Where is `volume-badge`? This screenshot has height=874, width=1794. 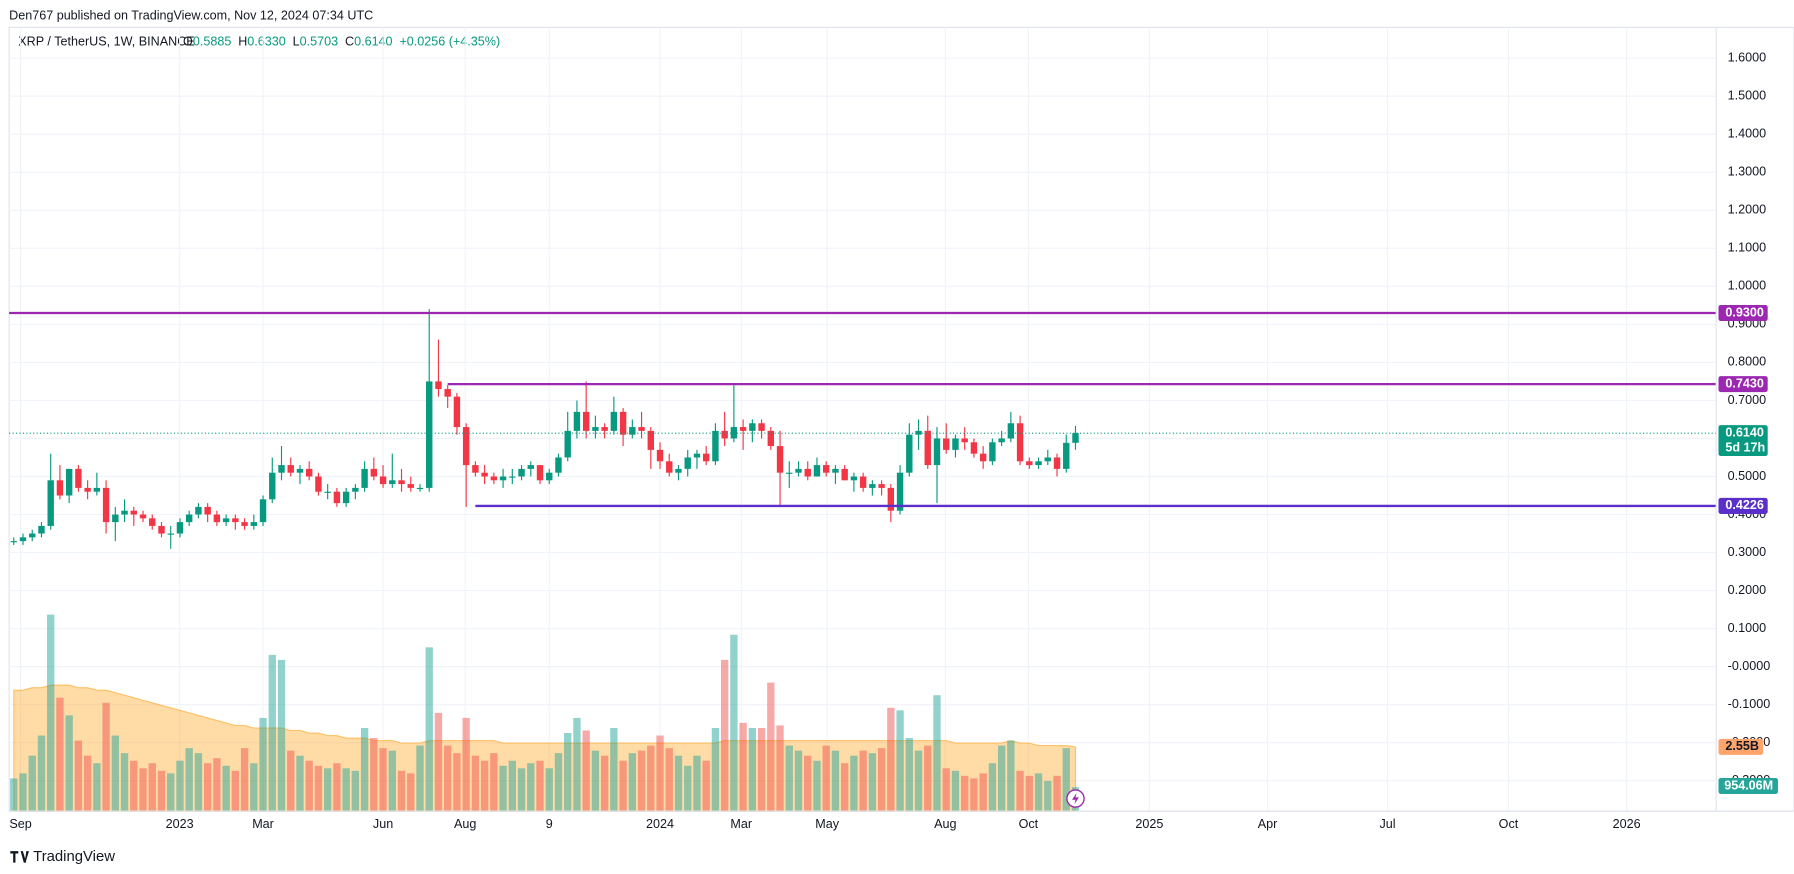
volume-badge is located at coordinates (1748, 785).